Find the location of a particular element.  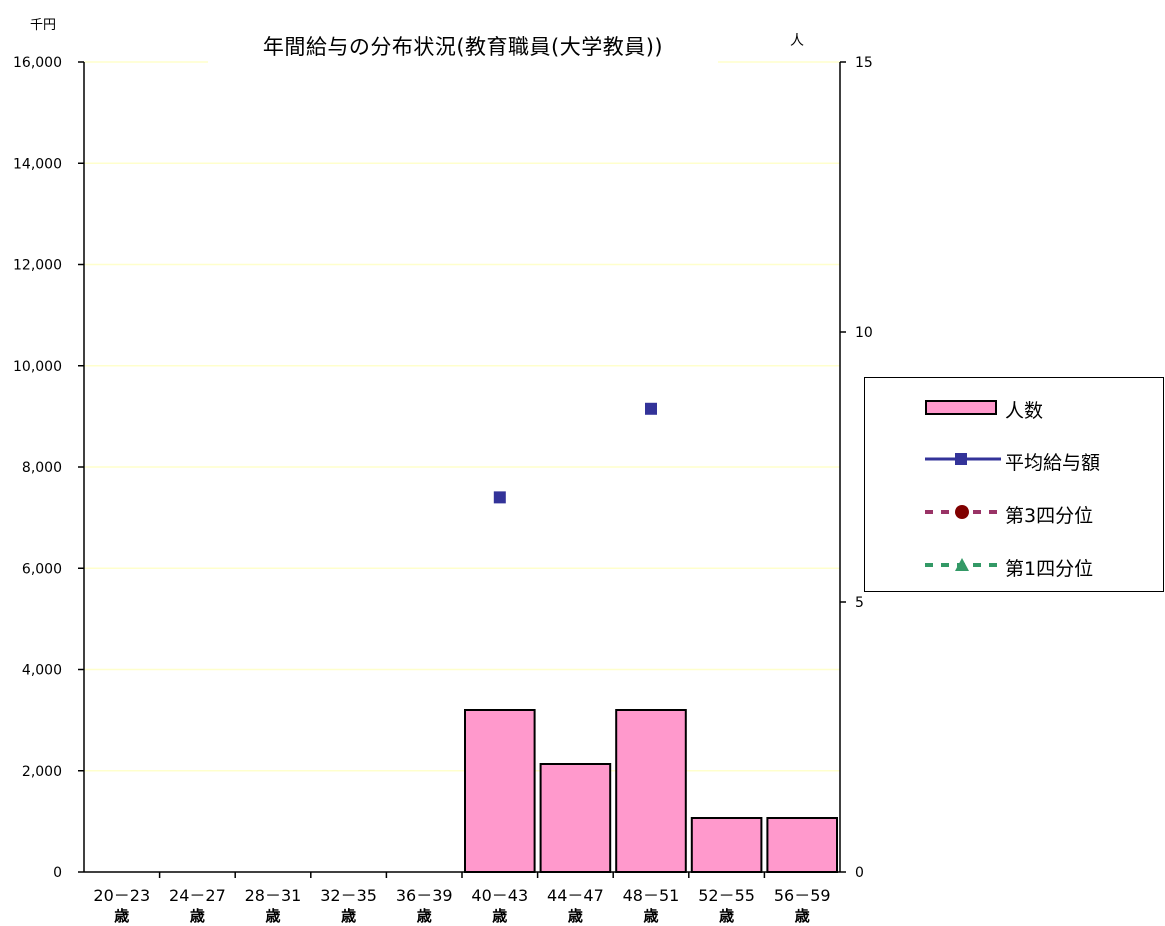

left-tick-label: 10,000 is located at coordinates (37, 367).